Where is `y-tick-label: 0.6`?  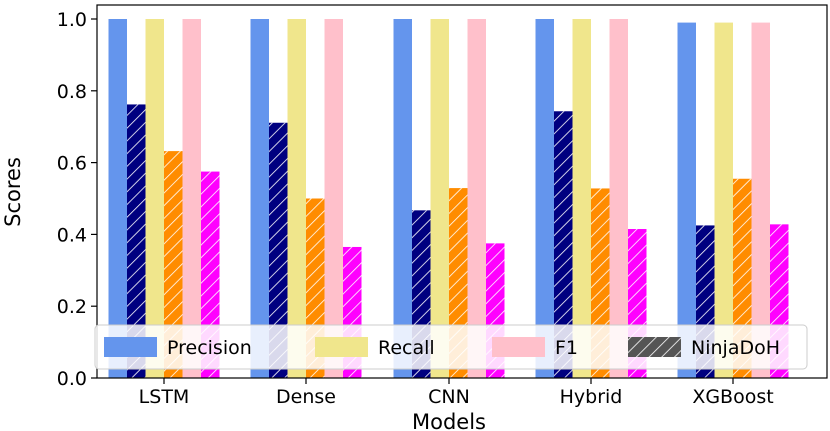
y-tick-label: 0.6 is located at coordinates (72, 164).